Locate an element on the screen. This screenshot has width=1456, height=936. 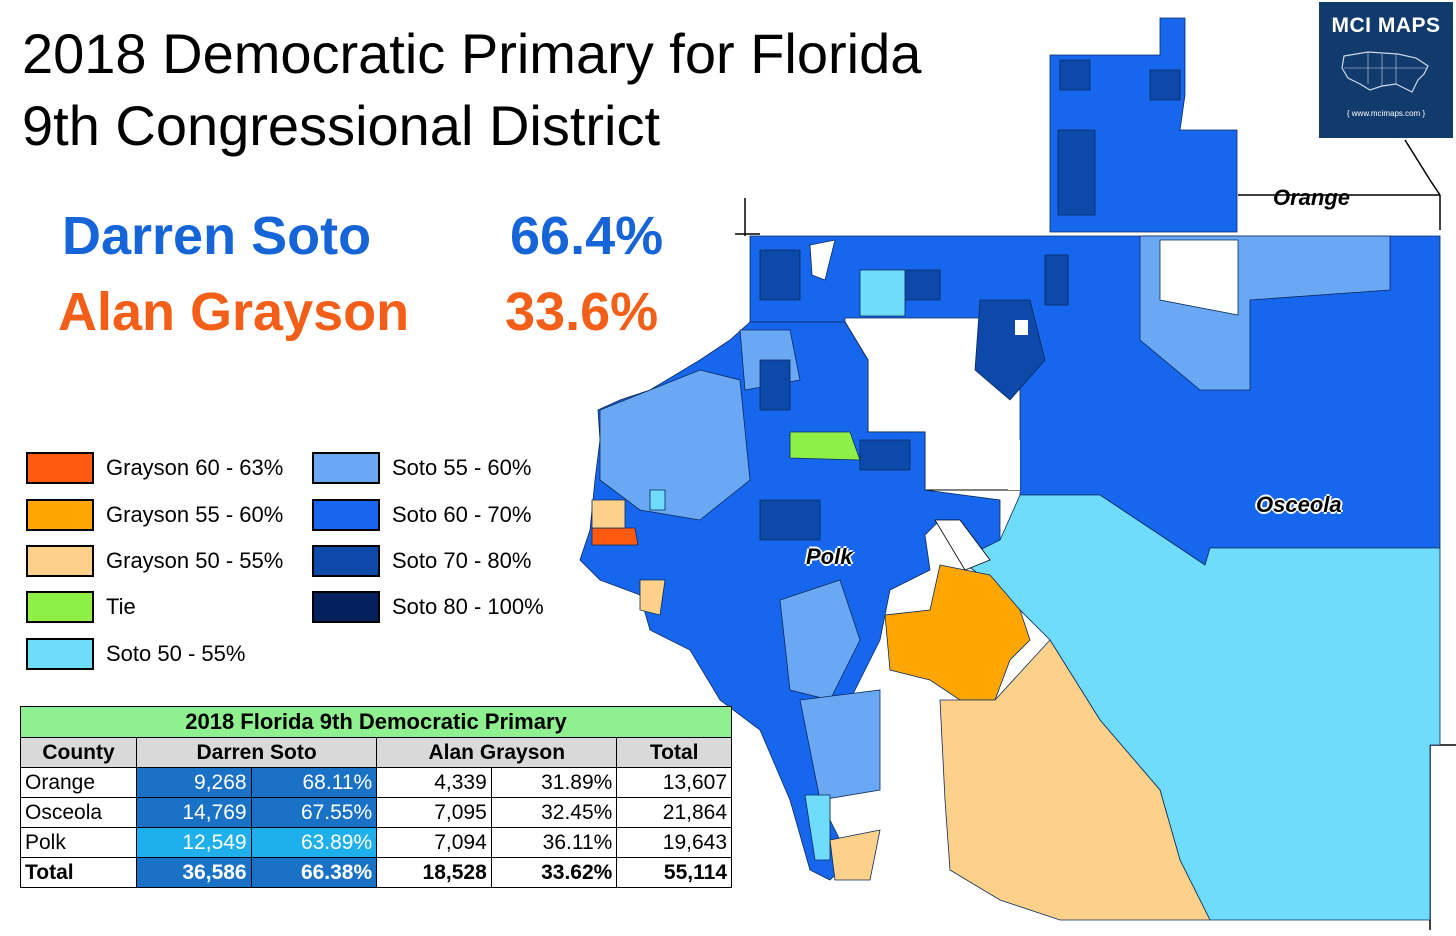
header-total: Total is located at coordinates (674, 752).